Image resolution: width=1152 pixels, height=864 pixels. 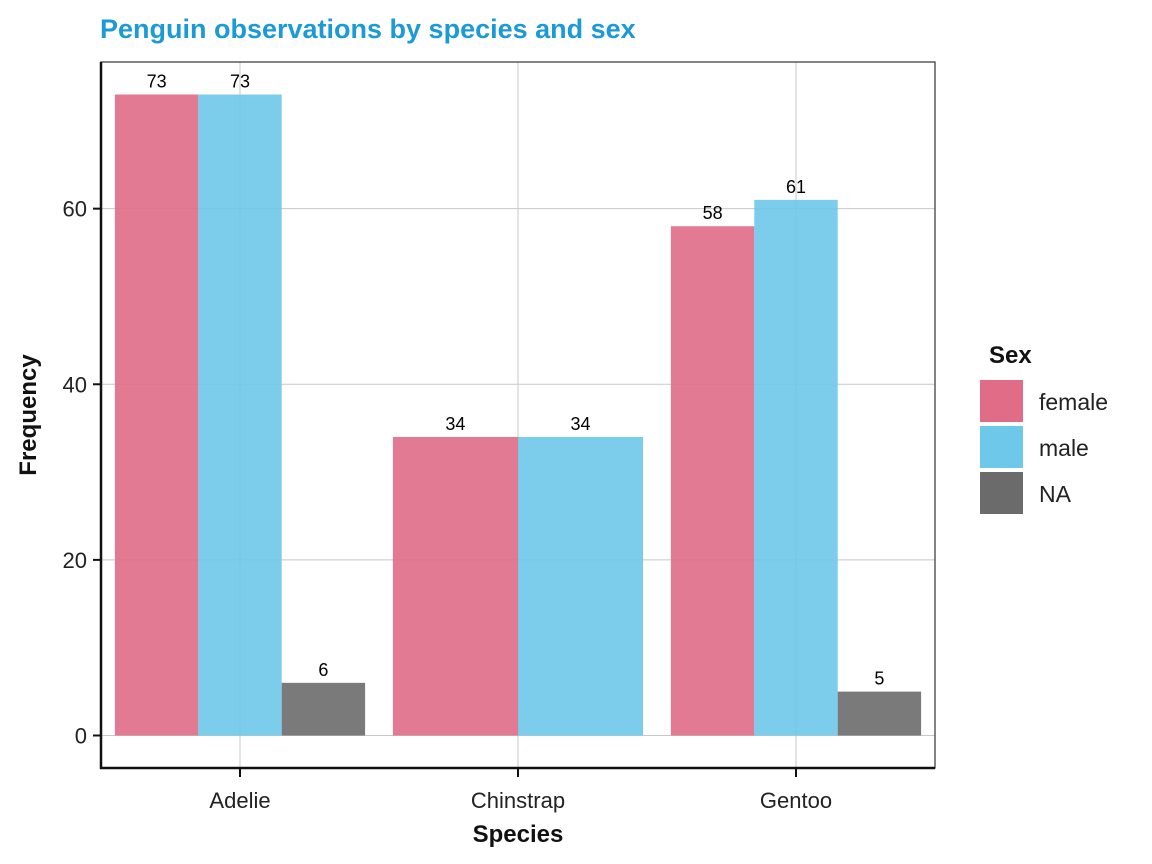 I want to click on legend-label: male, so click(x=1064, y=448).